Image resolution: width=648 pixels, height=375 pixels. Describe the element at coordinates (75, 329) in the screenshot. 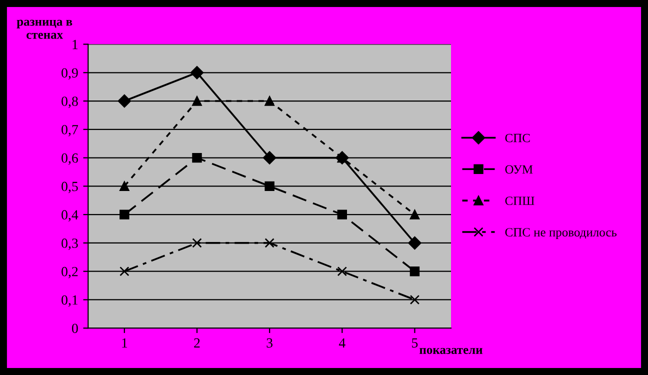

I see `y-tick-label: 0` at that location.